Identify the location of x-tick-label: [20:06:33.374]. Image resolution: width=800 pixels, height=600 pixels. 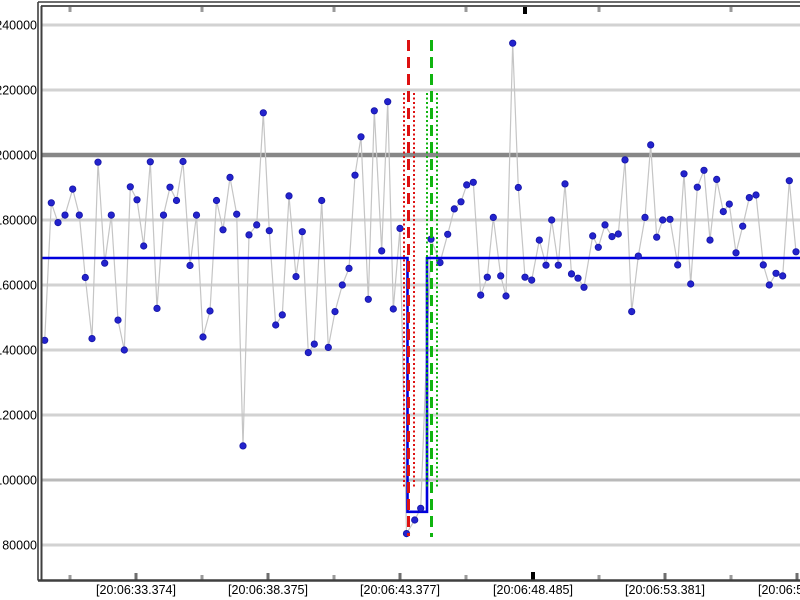
(136, 590).